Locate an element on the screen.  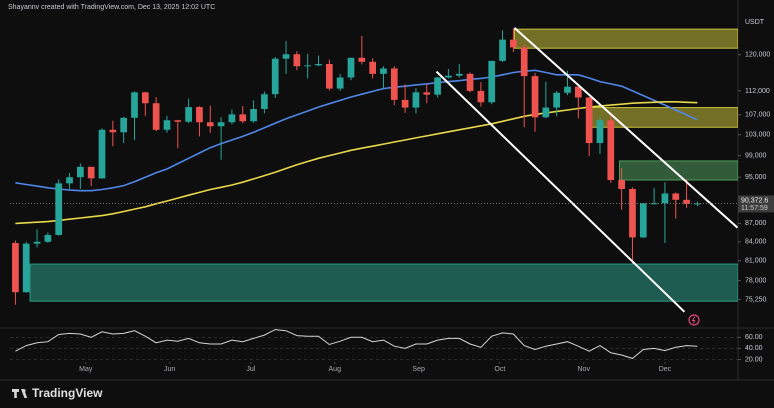
y-tick-label: 87,000 is located at coordinates (756, 223).